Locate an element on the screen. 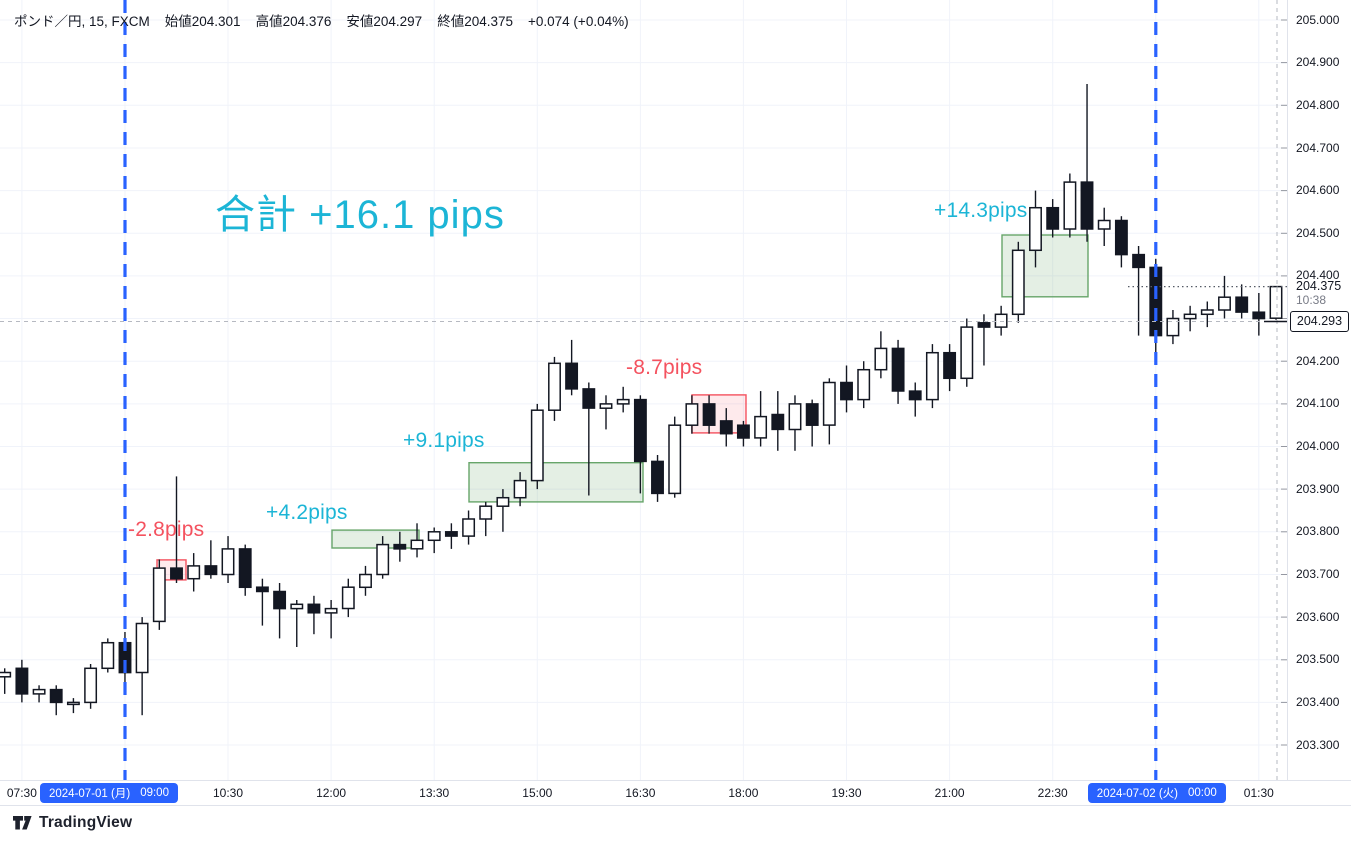 The image size is (1351, 843). logo-bar: TradingView is located at coordinates (675, 824).